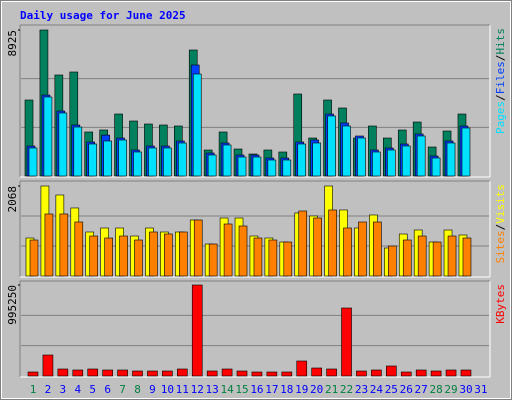 Image resolution: width=512 pixels, height=400 pixels. What do you see at coordinates (33, 389) in the screenshot?
I see `x-tick-label: 1` at bounding box center [33, 389].